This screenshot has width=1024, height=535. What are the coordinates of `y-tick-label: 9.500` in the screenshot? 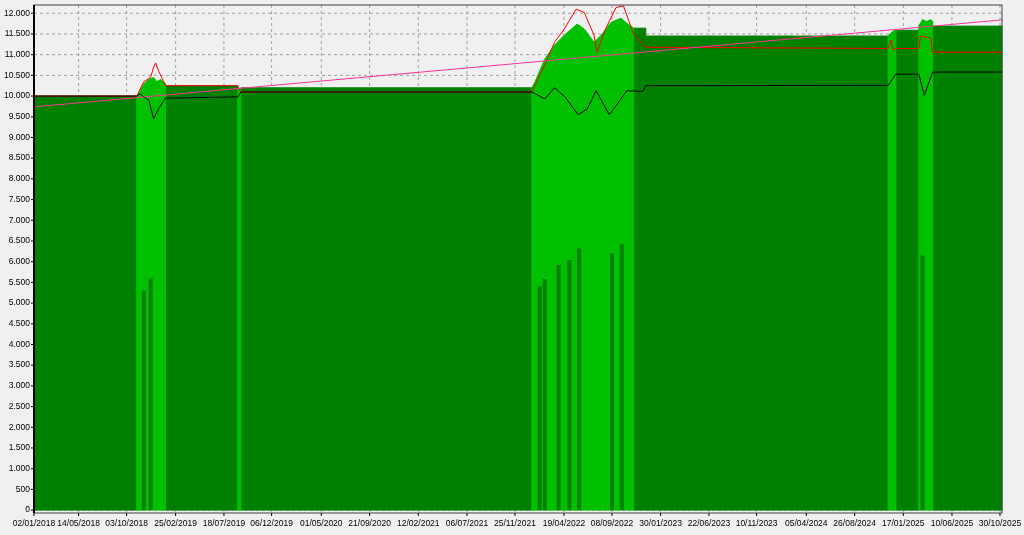 It's located at (19, 116).